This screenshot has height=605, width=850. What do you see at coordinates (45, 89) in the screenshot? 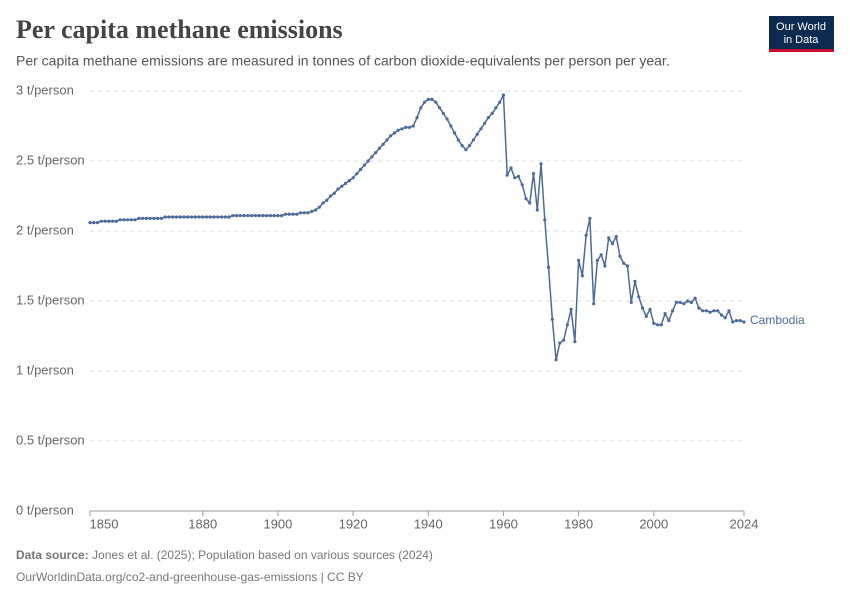
I see `y-tick-label: 3 t/person` at bounding box center [45, 89].